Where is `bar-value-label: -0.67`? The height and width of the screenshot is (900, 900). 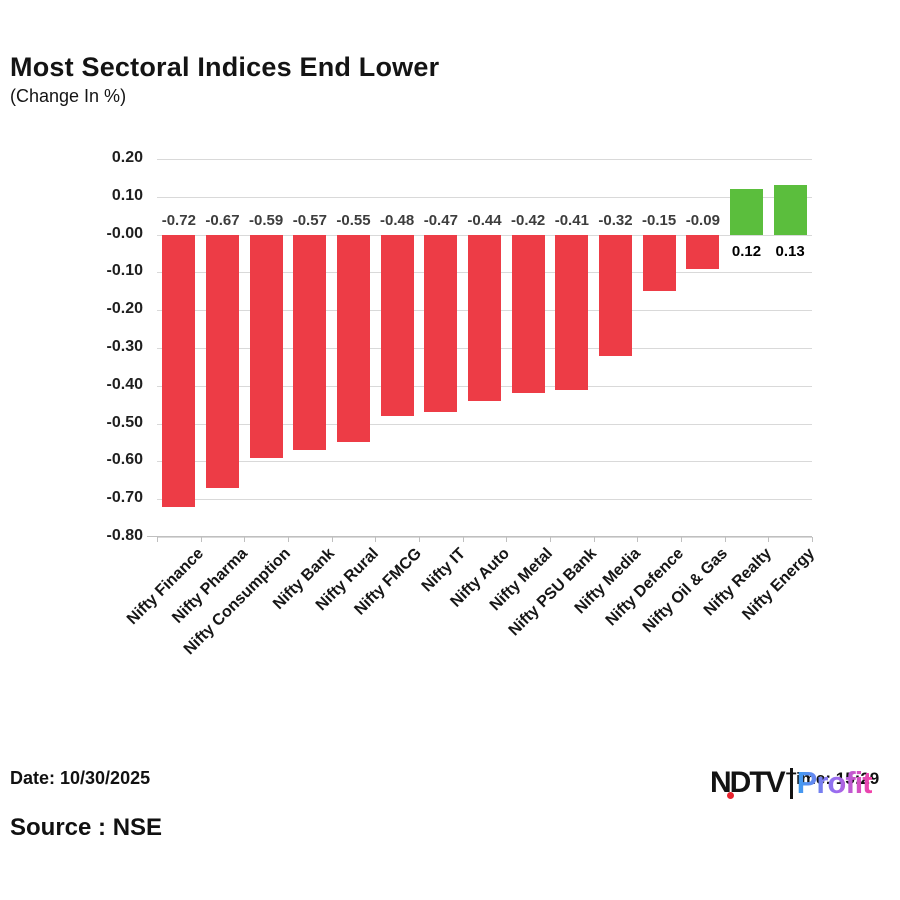 bar-value-label: -0.67 is located at coordinates (222, 220).